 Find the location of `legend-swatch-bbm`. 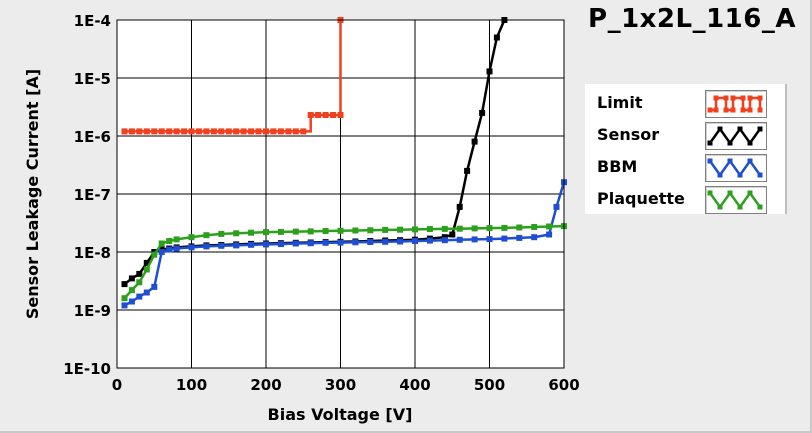

legend-swatch-bbm is located at coordinates (736, 168).